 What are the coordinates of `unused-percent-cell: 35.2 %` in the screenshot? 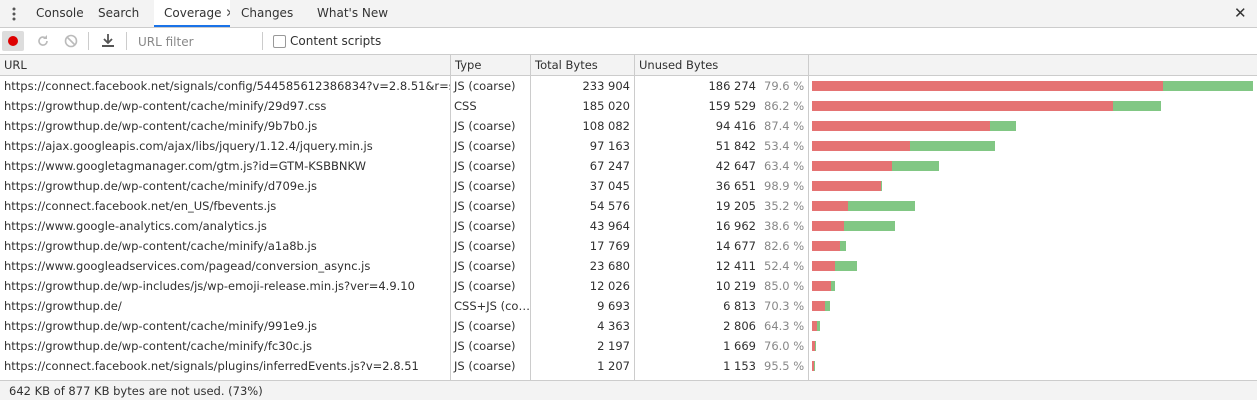 It's located at (784, 206).